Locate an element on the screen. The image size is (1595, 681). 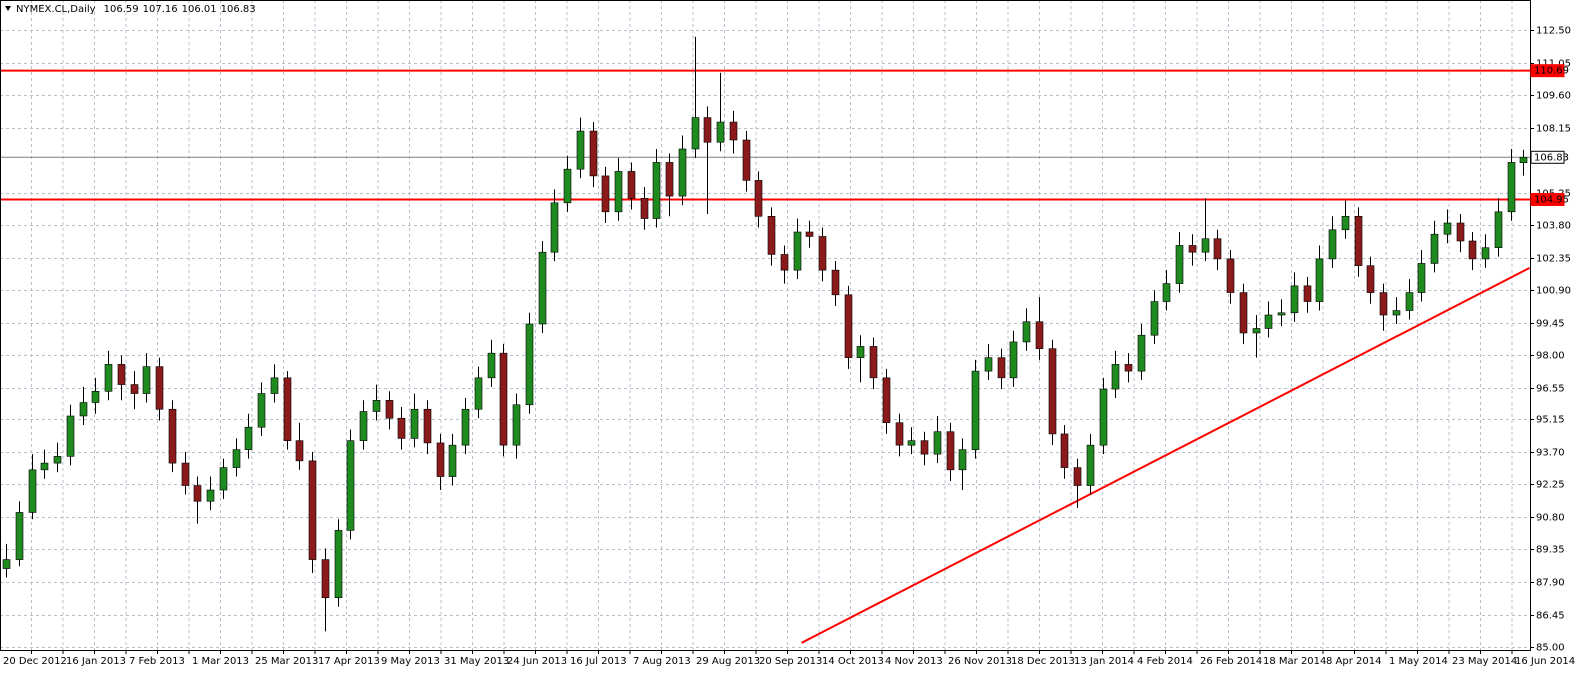
y-tick-label: 93.70 is located at coordinates (1550, 453).